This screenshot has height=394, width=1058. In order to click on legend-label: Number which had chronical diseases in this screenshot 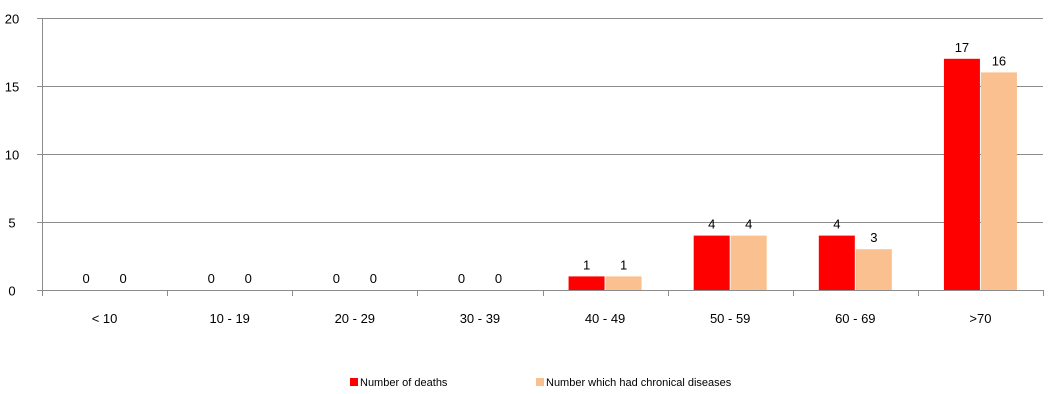, I will do `click(639, 383)`.